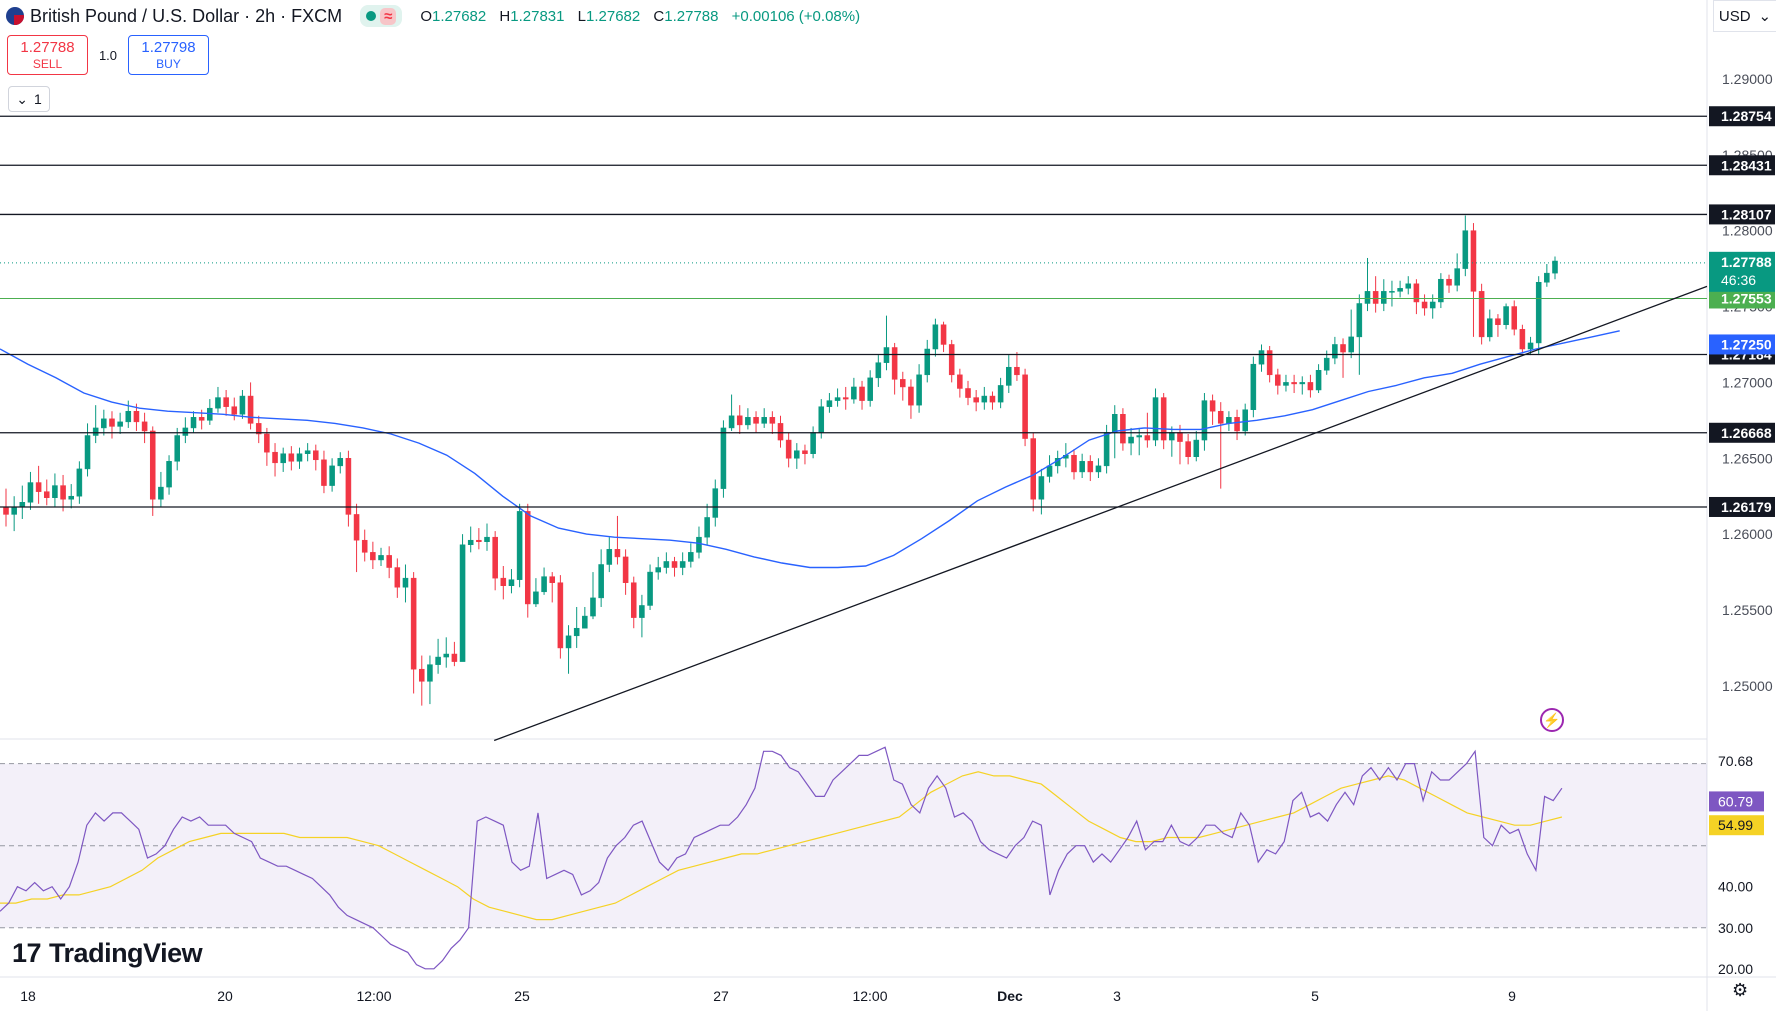 The height and width of the screenshot is (1011, 1776). Describe the element at coordinates (29, 99) in the screenshot. I see `layout-toggle-button: ⌄ 1` at that location.